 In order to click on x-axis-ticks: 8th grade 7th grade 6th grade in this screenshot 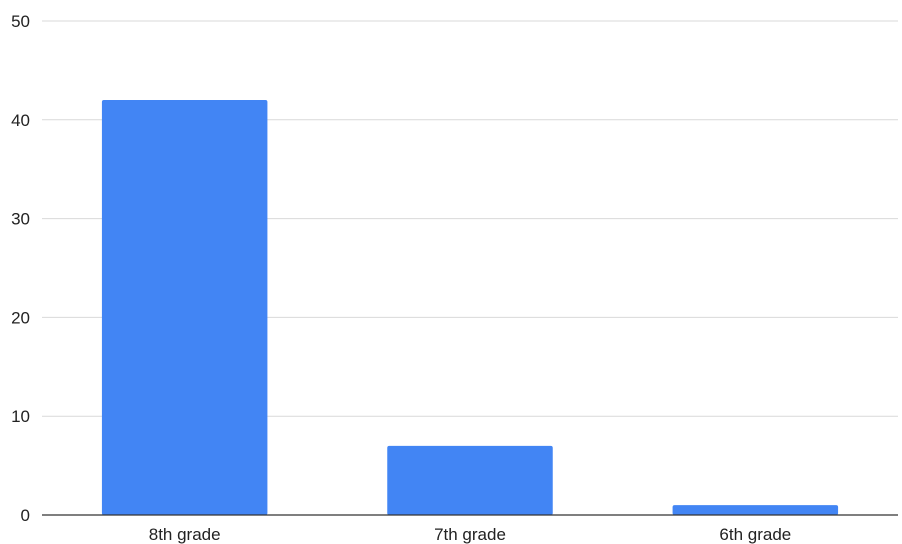, I will do `click(470, 534)`.